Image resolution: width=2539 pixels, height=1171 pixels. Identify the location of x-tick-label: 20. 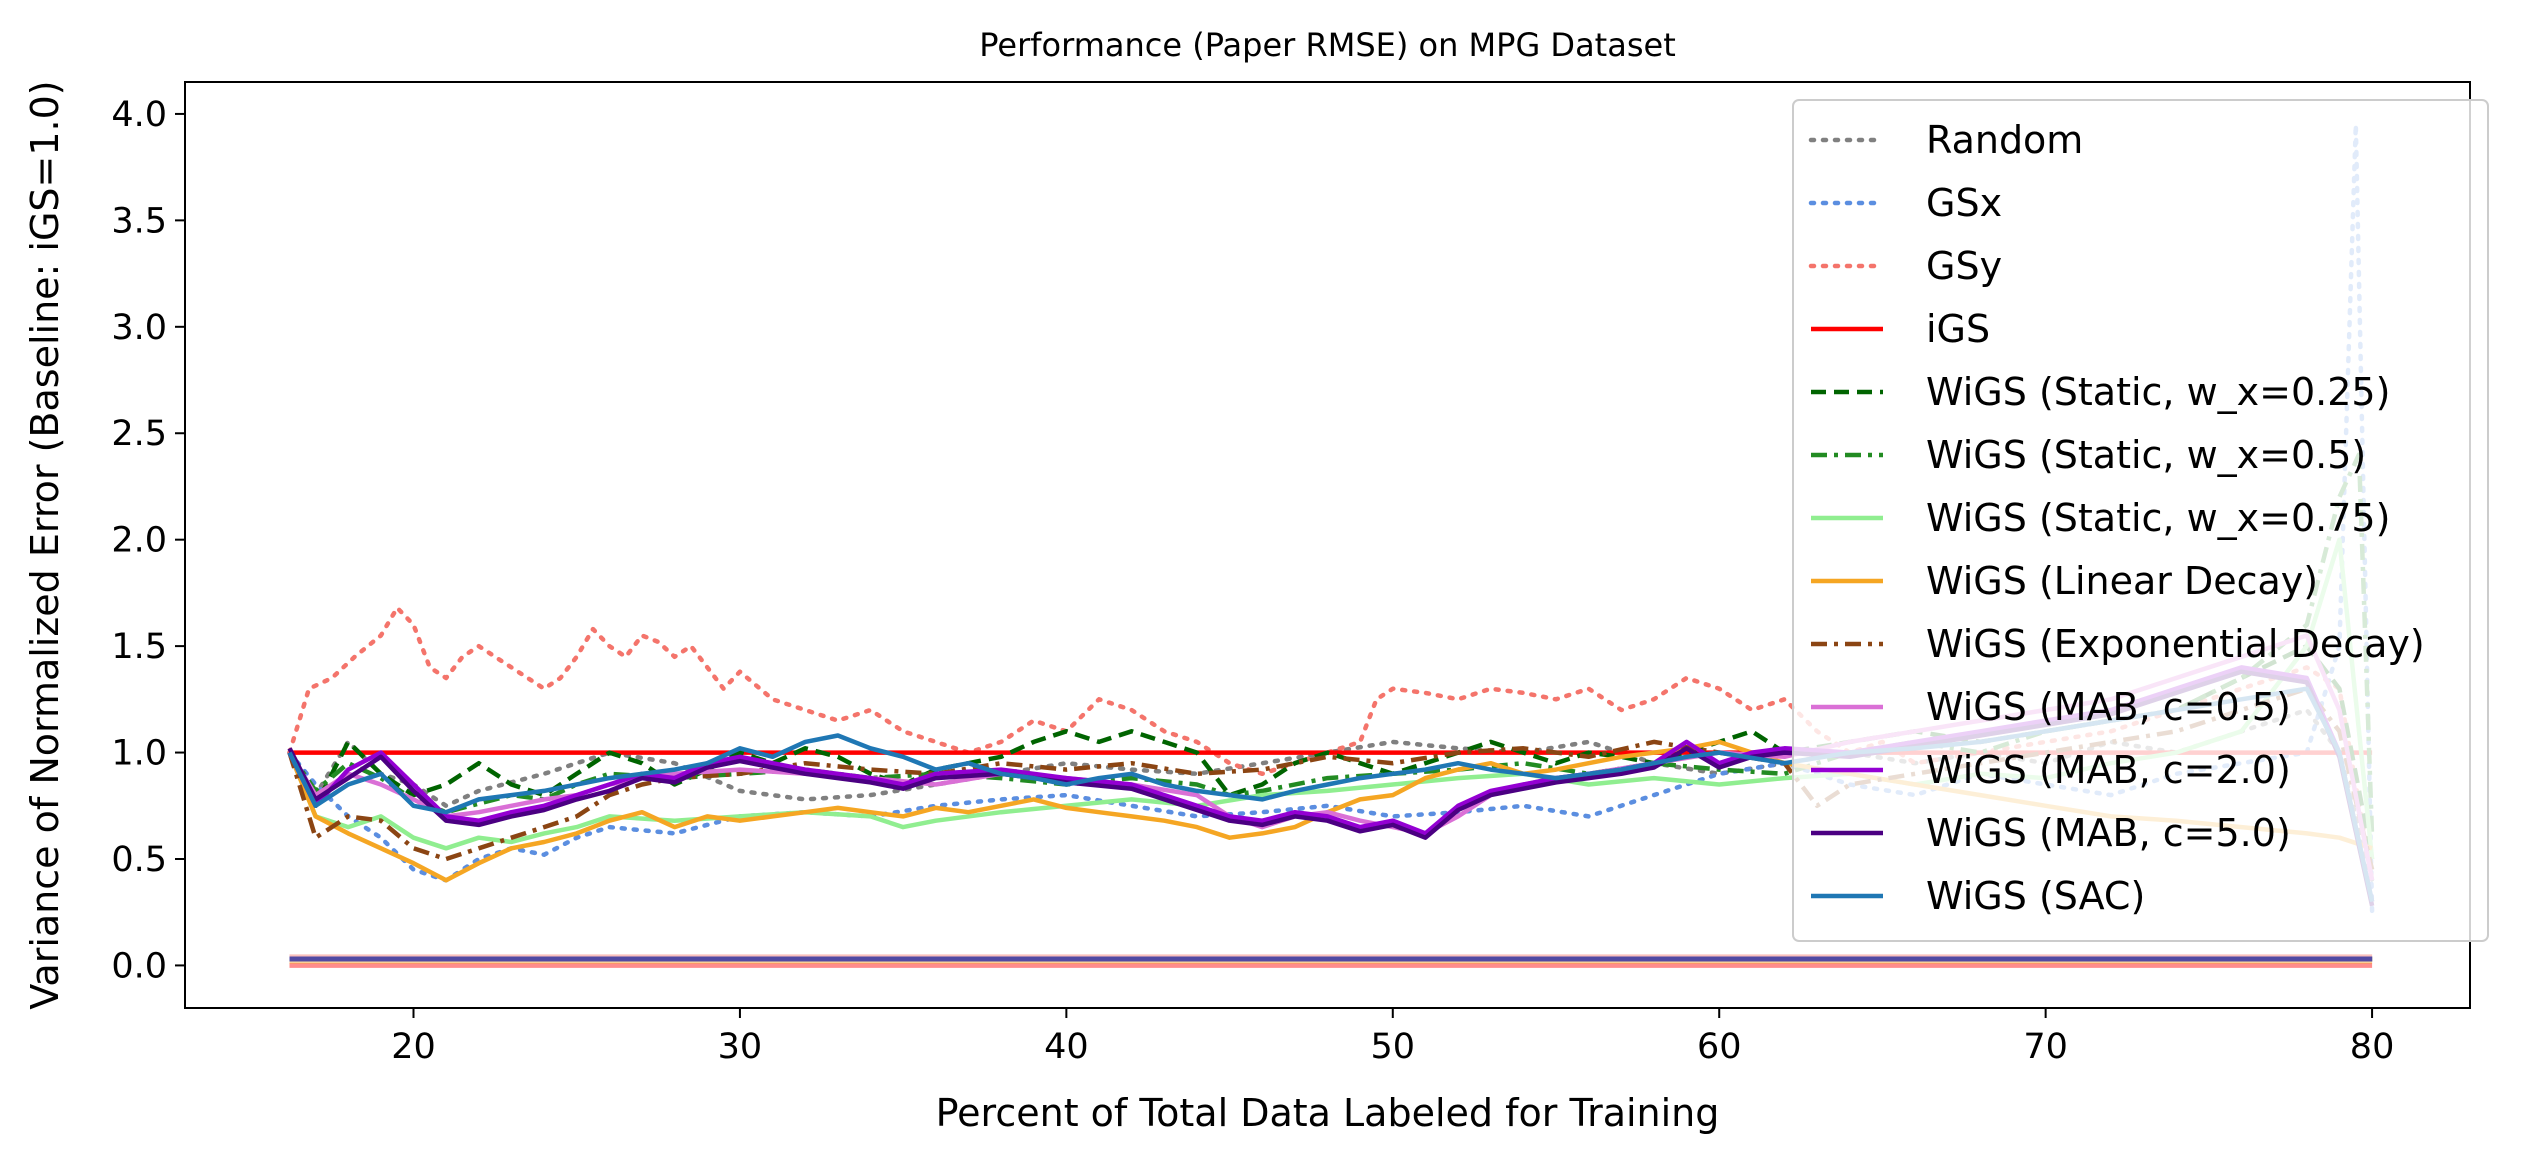
(413, 1047).